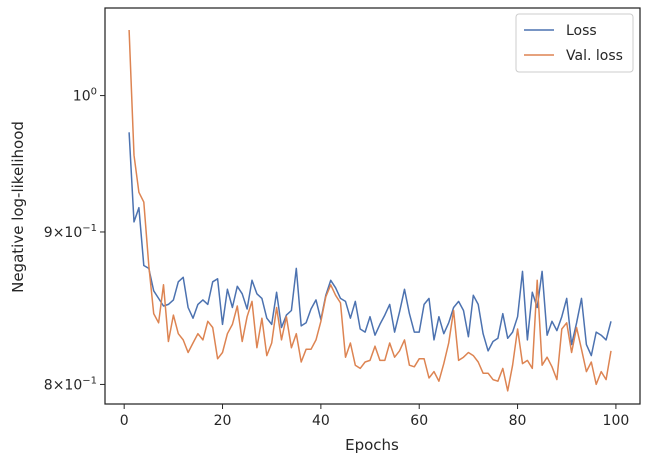 The width and height of the screenshot is (651, 463). I want to click on x-tick-label: 20, so click(223, 421).